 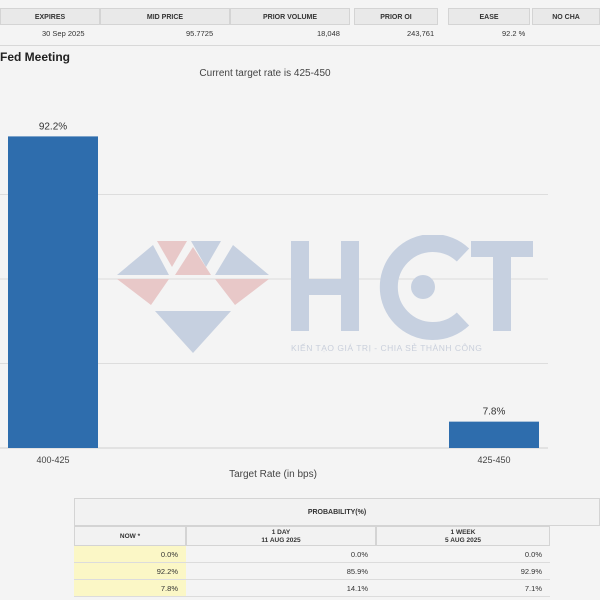 I want to click on table-row: 7.8% 14.1% 7.1%, so click(x=337, y=588).